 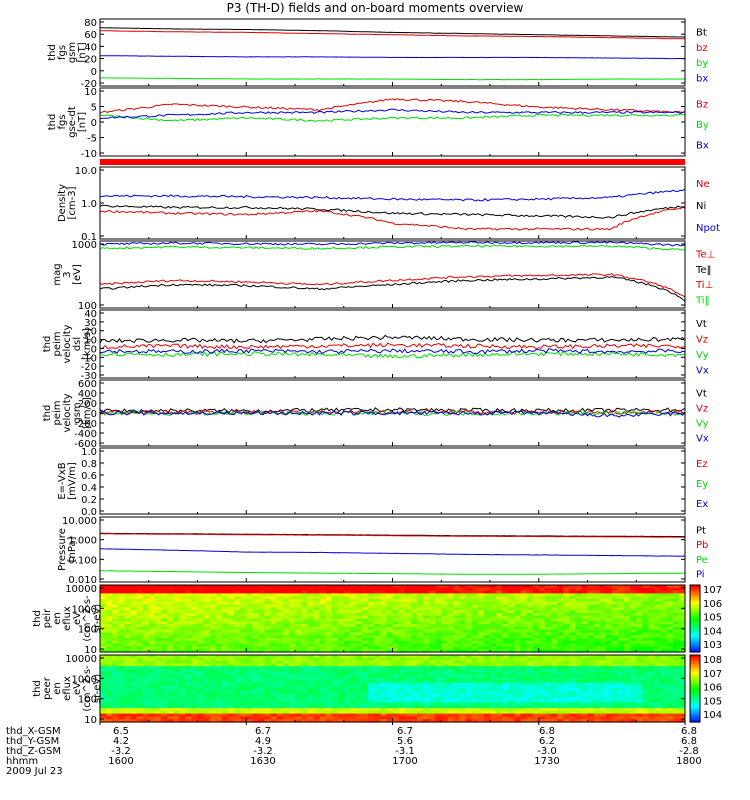 I want to click on y-axis-label-line: sr-eV), so click(x=97, y=688).